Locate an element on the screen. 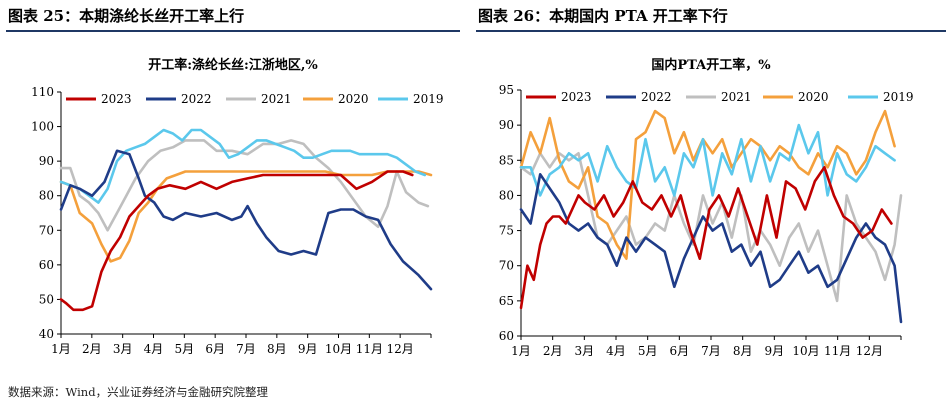 This screenshot has height=403, width=951. left-figure-title: 图表 25：本期涤纶长丝开工率上行 is located at coordinates (126, 16).